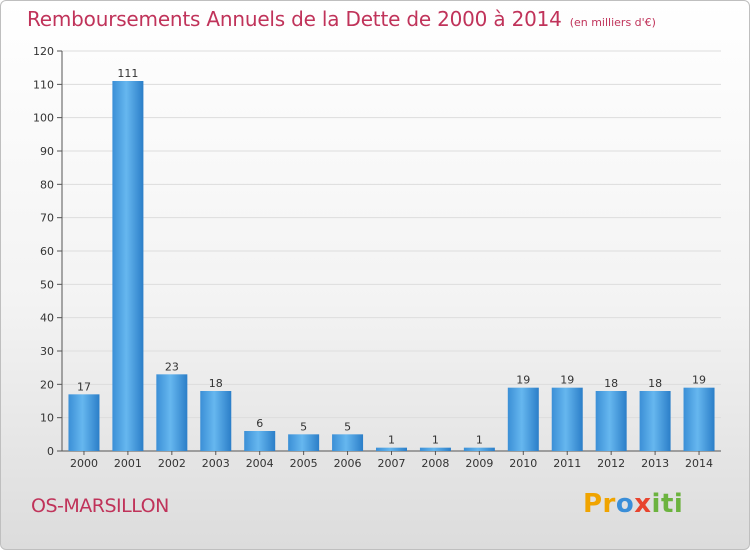 Image resolution: width=750 pixels, height=550 pixels. I want to click on x-tick-label-2006: 2006, so click(348, 463).